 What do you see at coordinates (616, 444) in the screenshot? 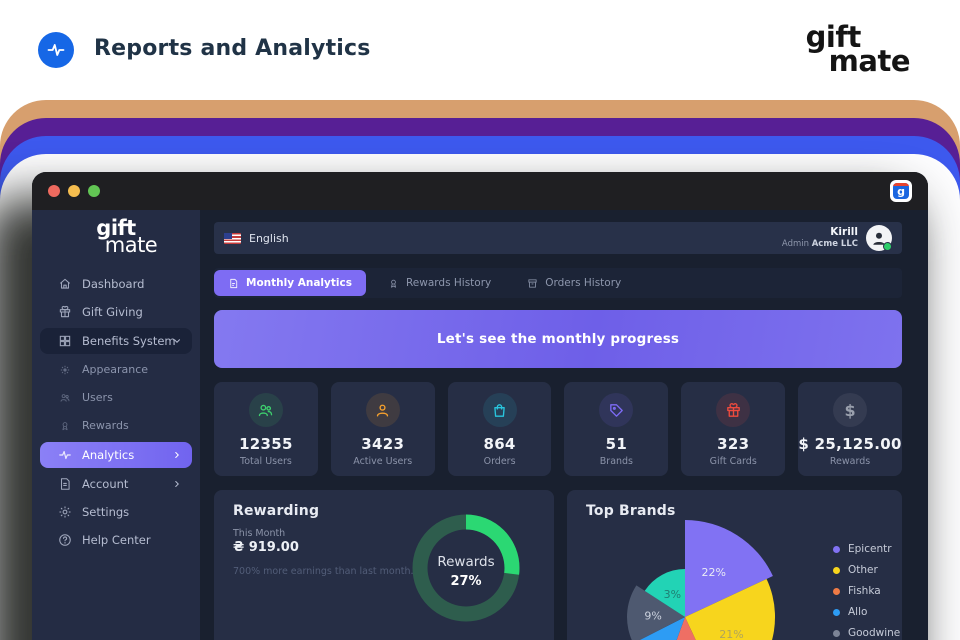
I see `stat-value: 51` at bounding box center [616, 444].